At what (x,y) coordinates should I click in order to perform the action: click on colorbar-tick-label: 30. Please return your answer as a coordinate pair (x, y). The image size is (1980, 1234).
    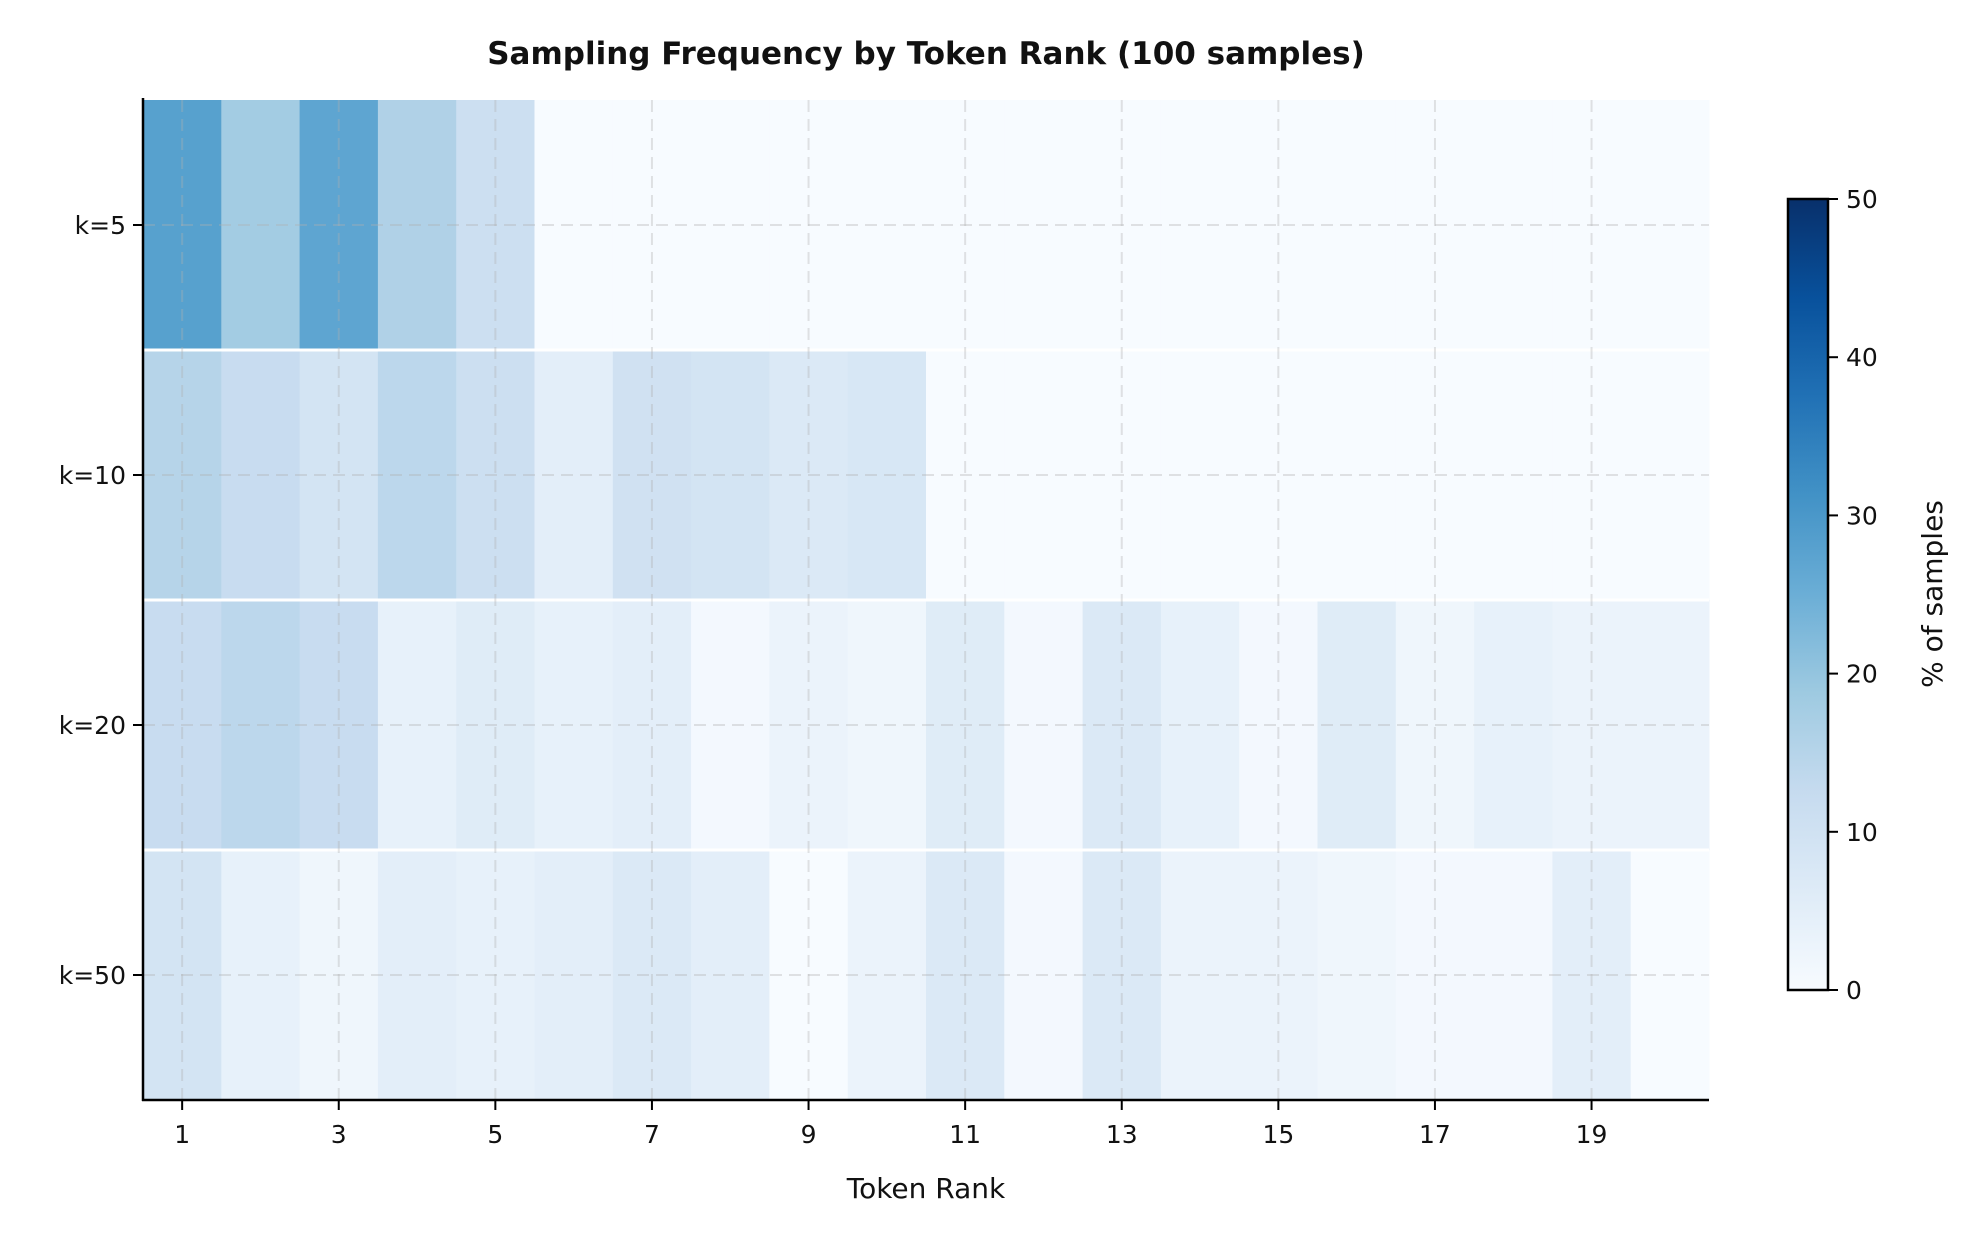
    Looking at the image, I should click on (1862, 515).